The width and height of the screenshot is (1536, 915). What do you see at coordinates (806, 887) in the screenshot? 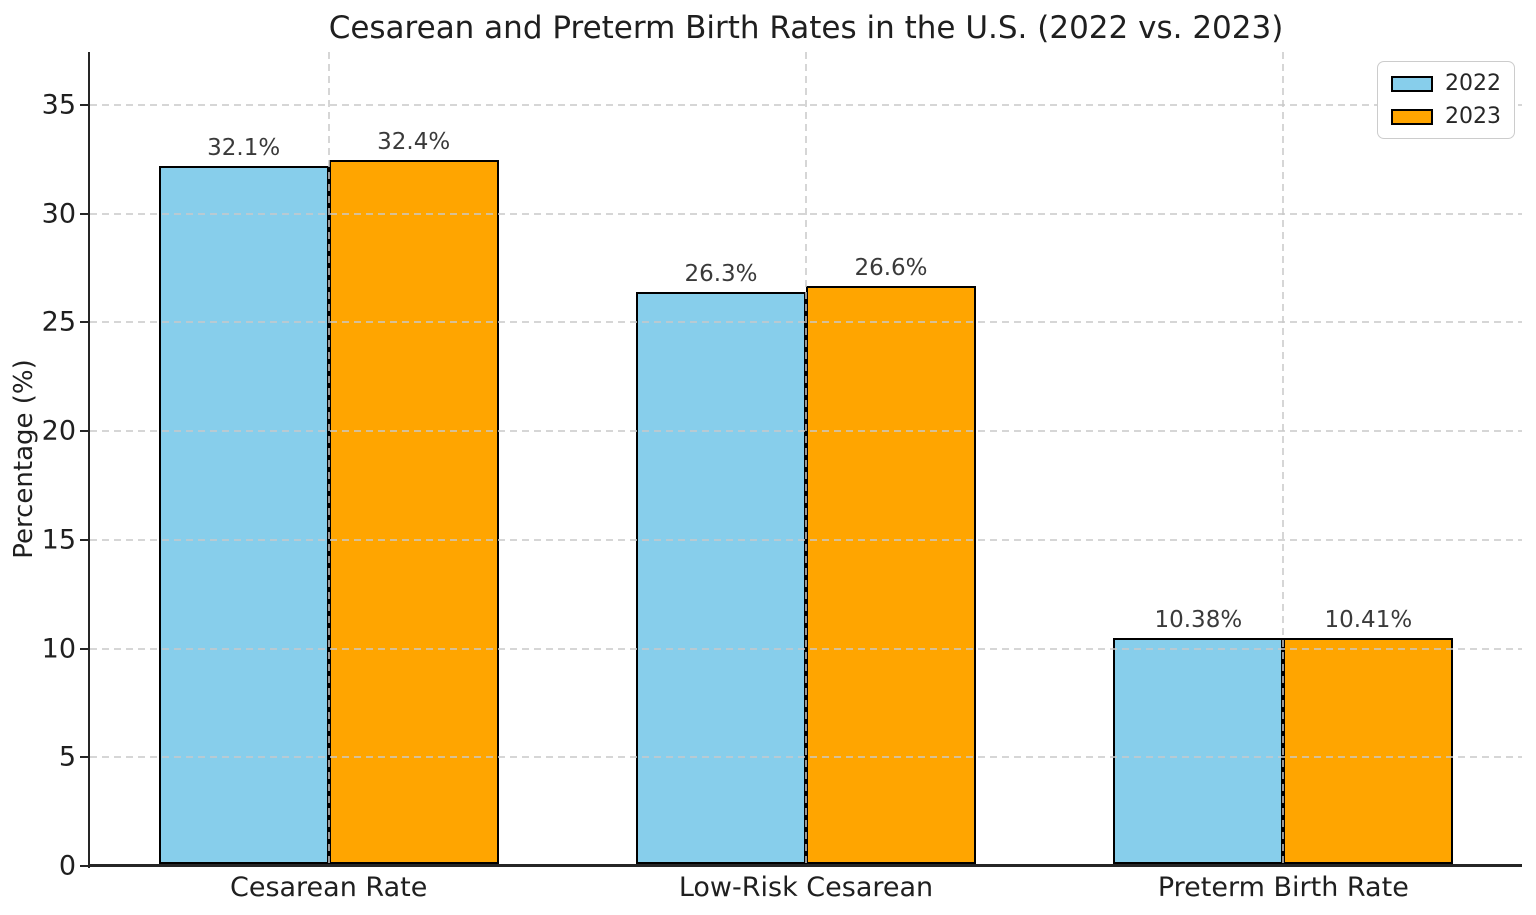
I see `x-tick-label-low-risk-cesarean: Low-Risk Cesarean` at bounding box center [806, 887].